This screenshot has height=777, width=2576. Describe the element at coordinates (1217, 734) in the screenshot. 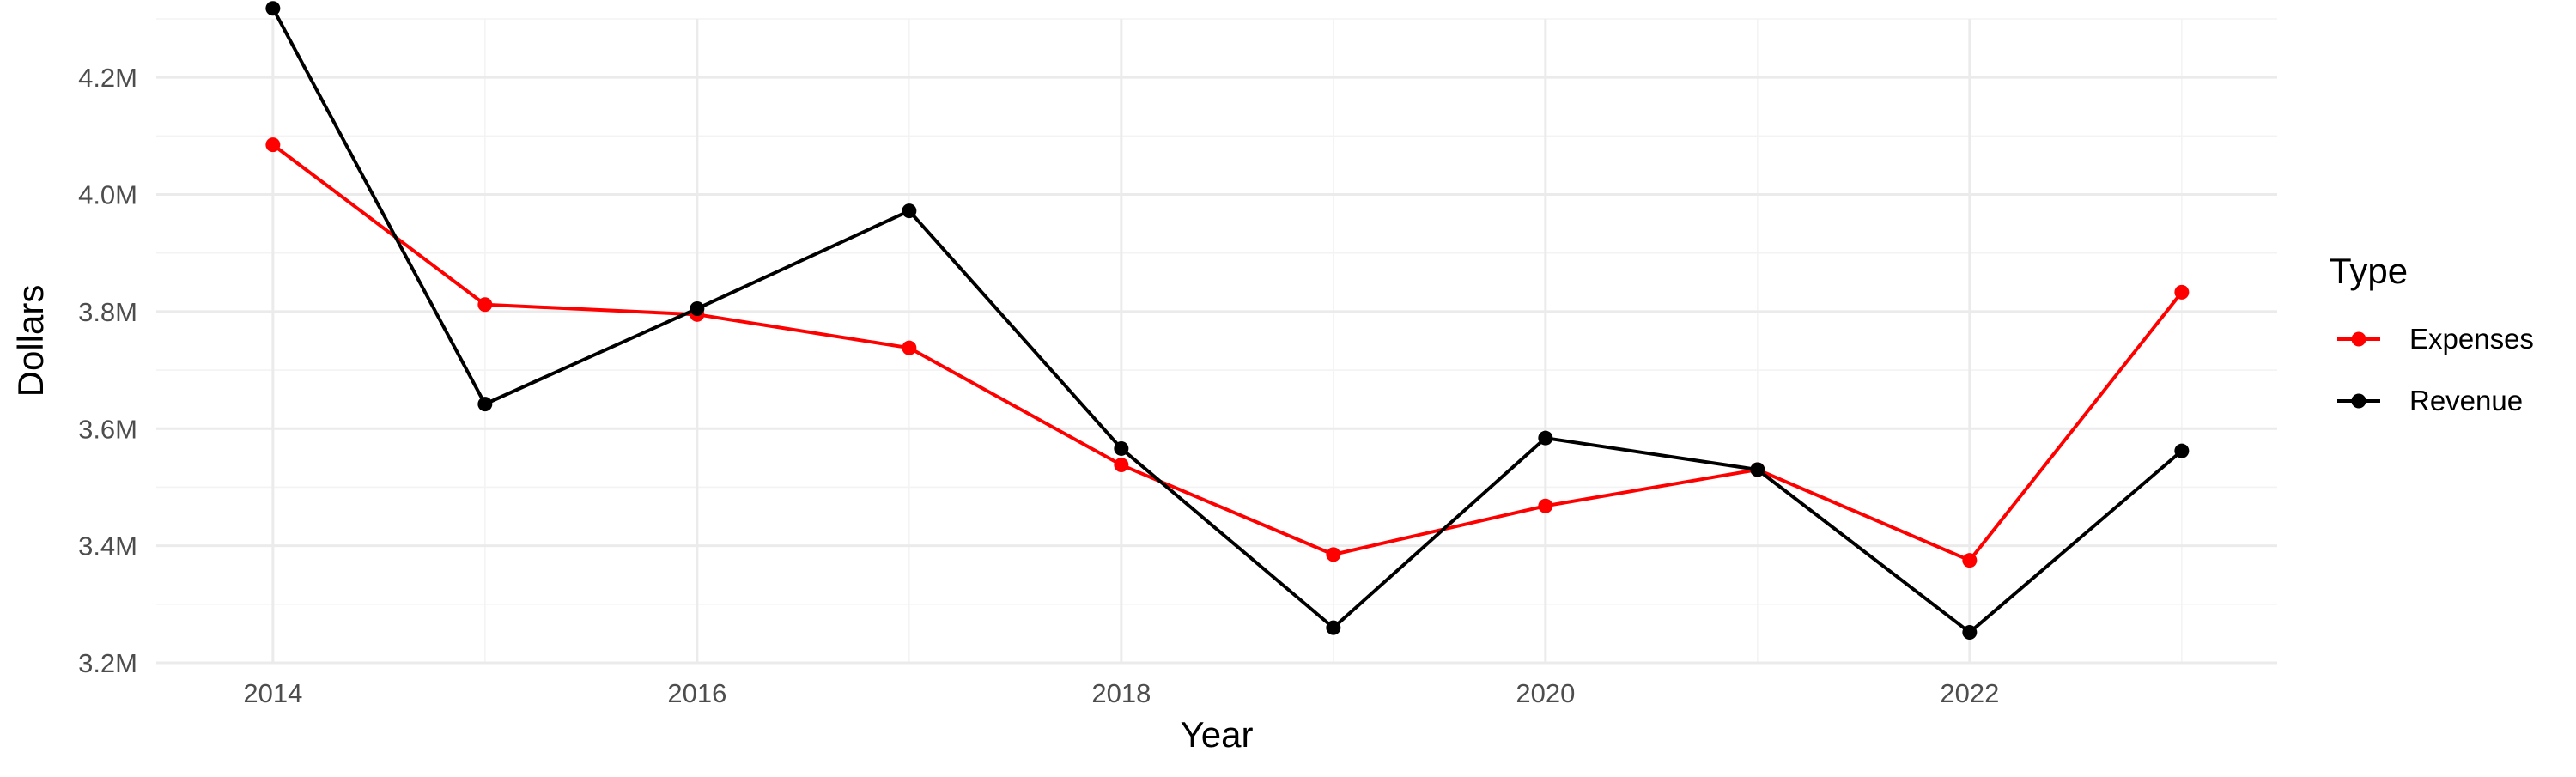

I see `x-axis-title: Year` at that location.